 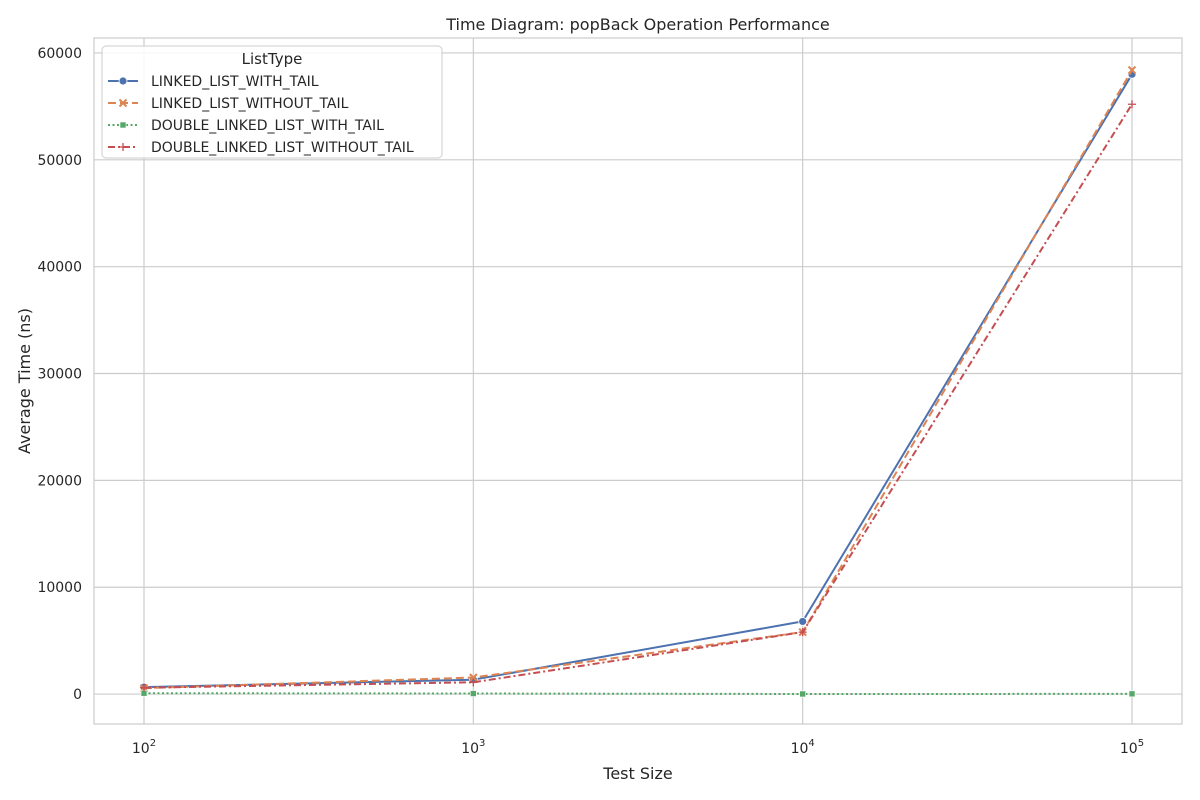 What do you see at coordinates (637, 773) in the screenshot?
I see `x-axis-label: Test Size` at bounding box center [637, 773].